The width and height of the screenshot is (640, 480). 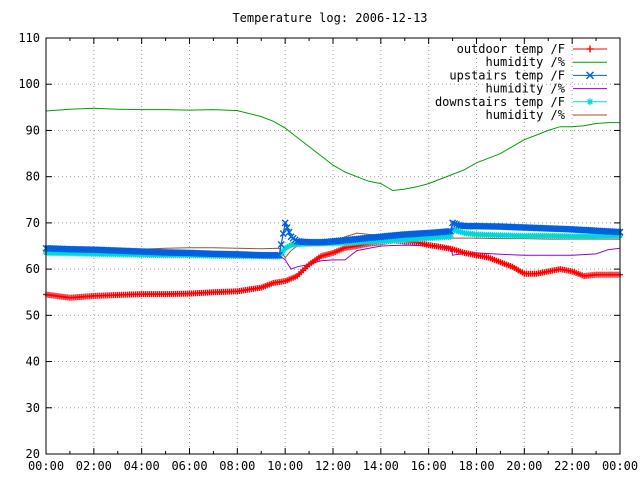 I want to click on y-tick-label: 40, so click(x=33, y=362).